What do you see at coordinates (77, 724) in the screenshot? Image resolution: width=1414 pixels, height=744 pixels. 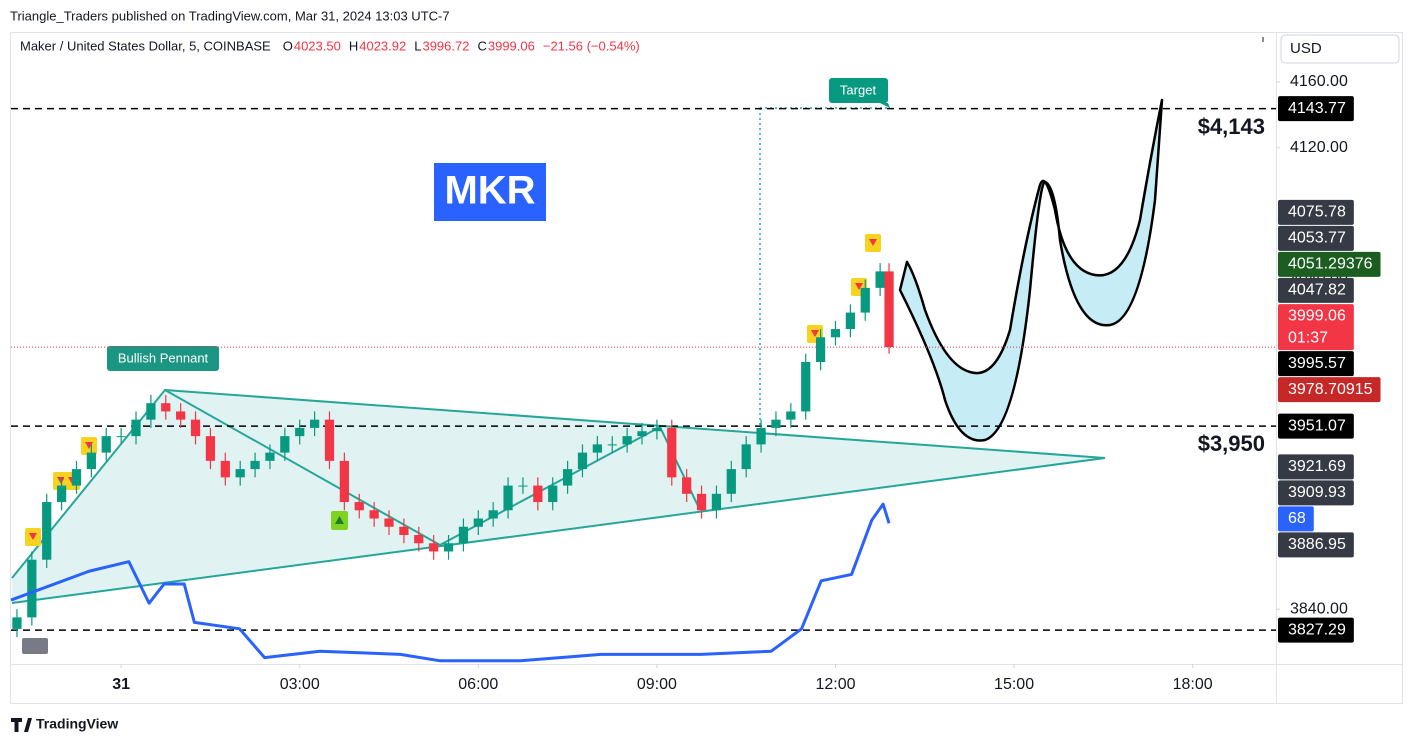 I see `brand-name: TradingView` at bounding box center [77, 724].